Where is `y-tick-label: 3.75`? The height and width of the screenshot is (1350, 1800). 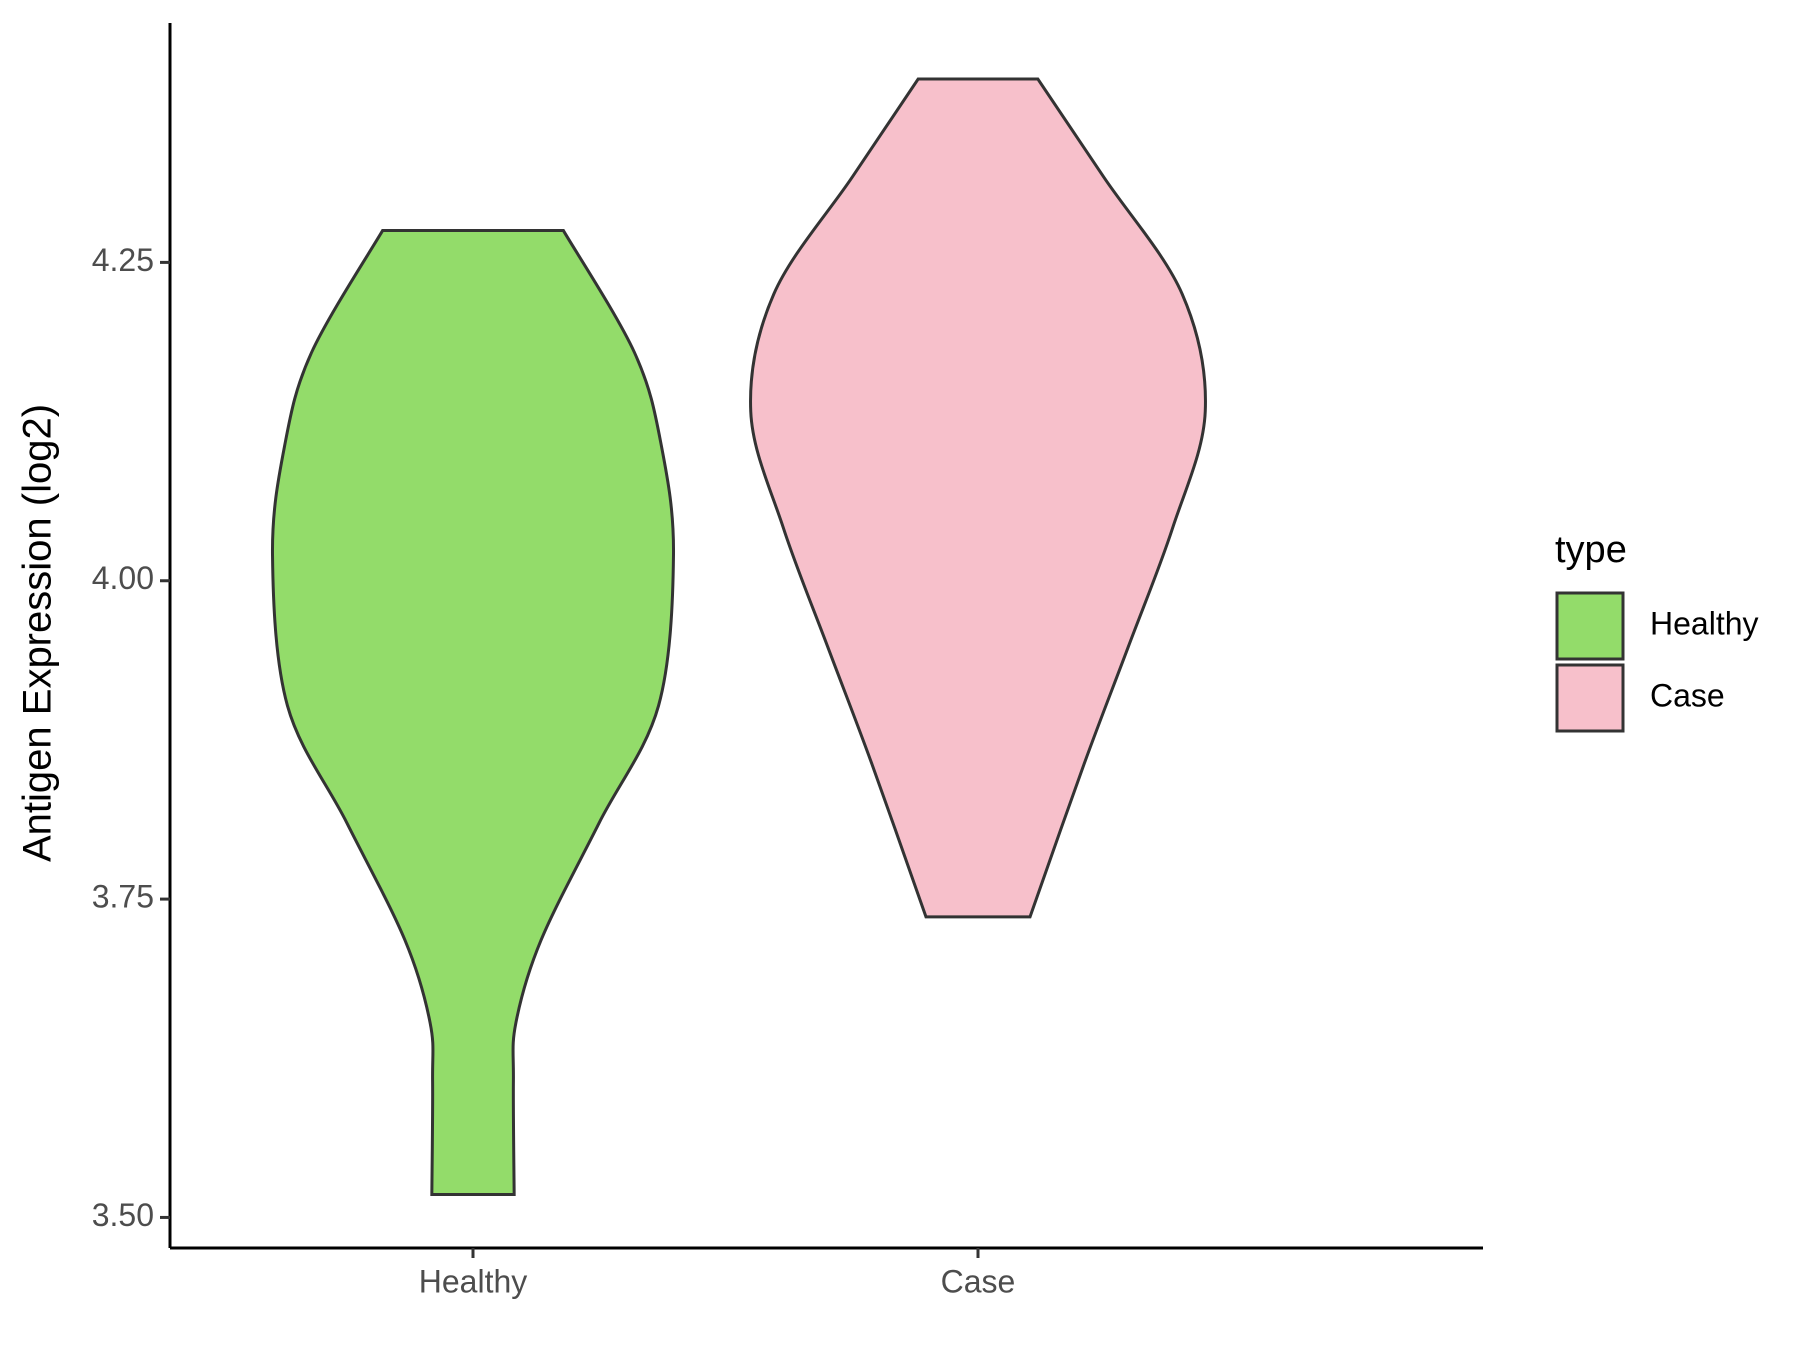
y-tick-label: 3.75 is located at coordinates (123, 897).